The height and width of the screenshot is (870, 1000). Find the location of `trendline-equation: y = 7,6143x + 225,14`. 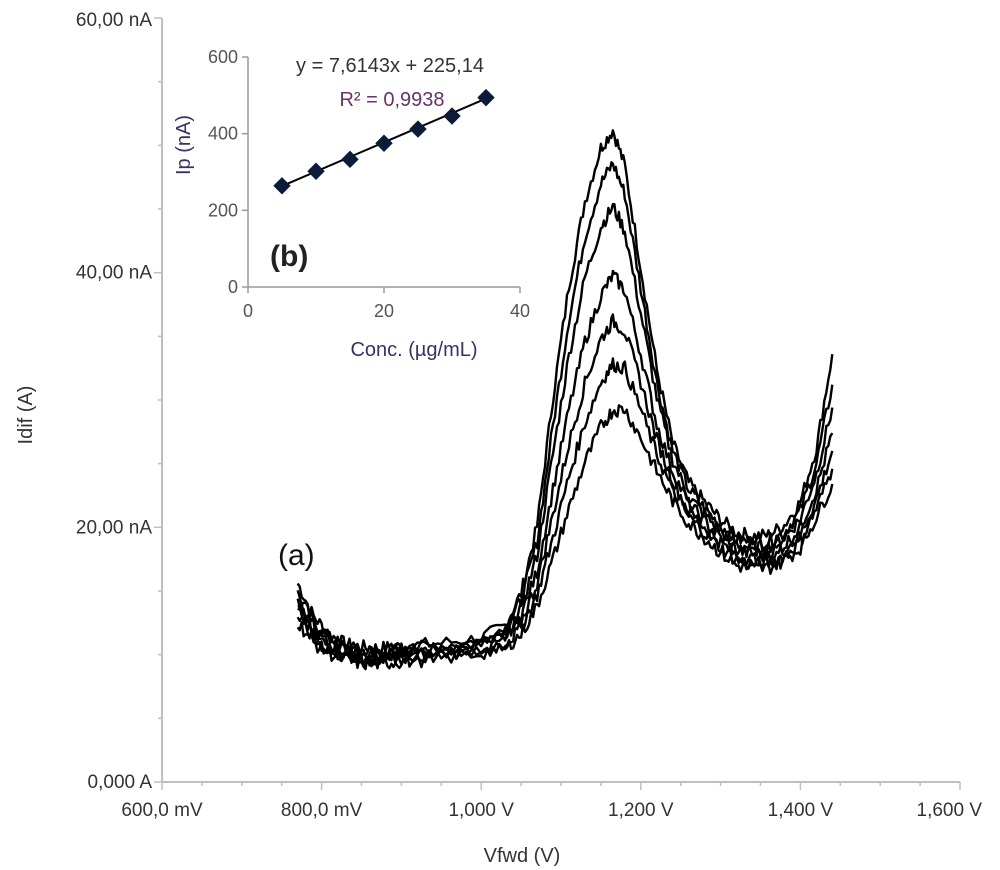

trendline-equation: y = 7,6143x + 225,14 is located at coordinates (390, 66).